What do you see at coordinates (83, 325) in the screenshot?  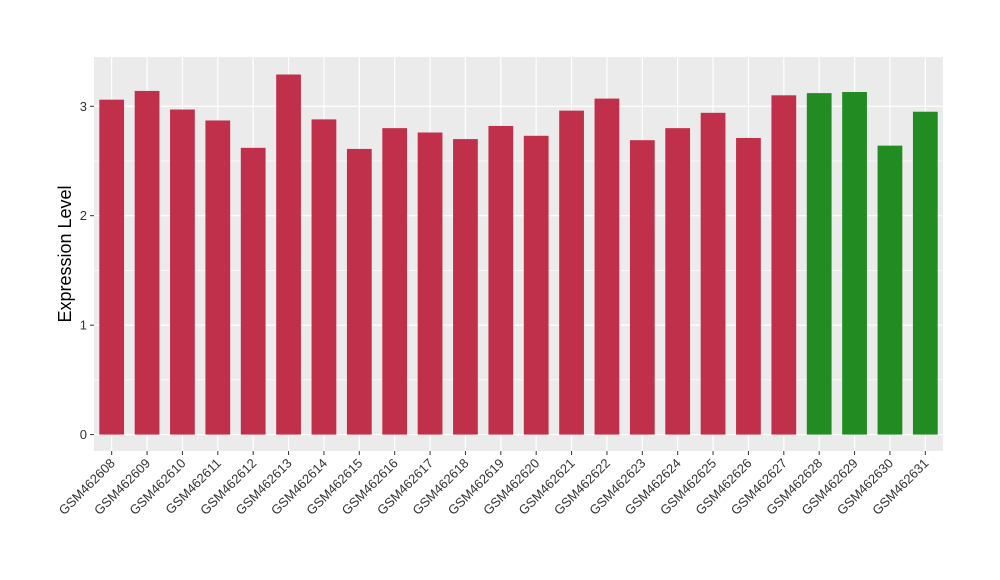 I see `y-tick-label: 1` at bounding box center [83, 325].